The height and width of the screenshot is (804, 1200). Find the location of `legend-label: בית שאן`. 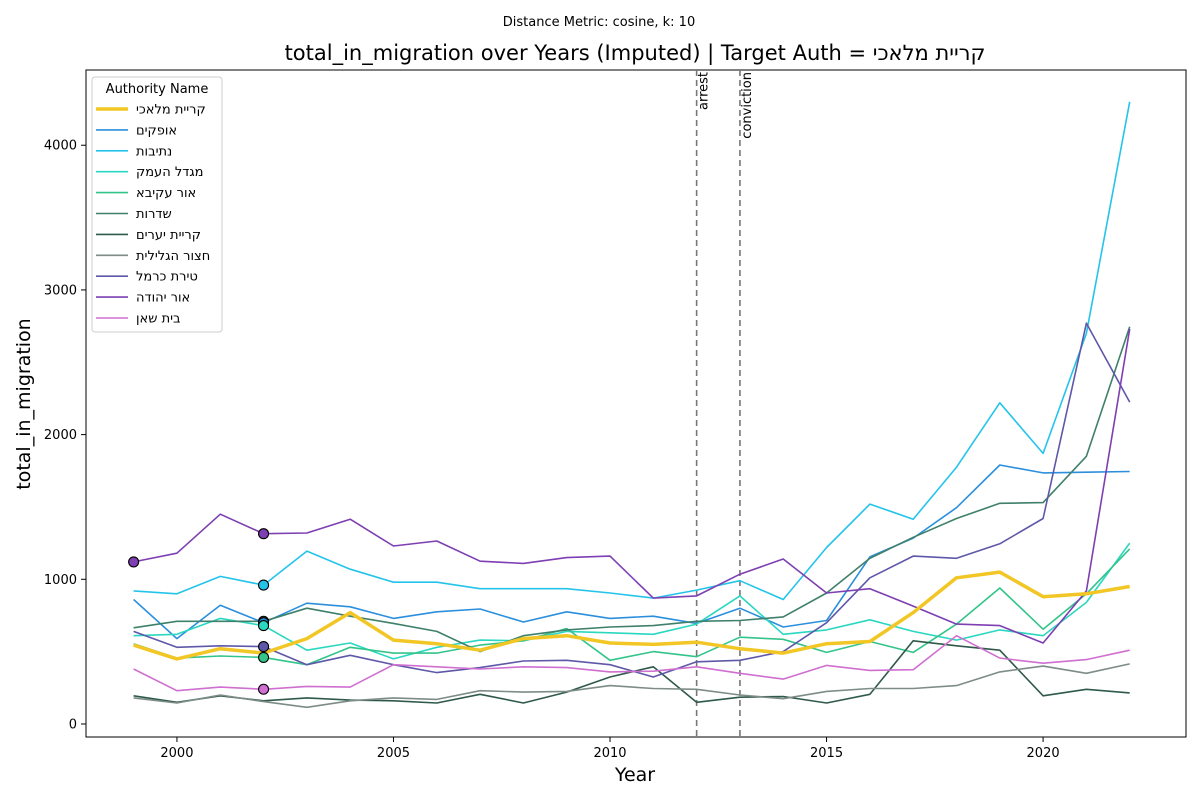

legend-label: בית שאן is located at coordinates (158, 319).